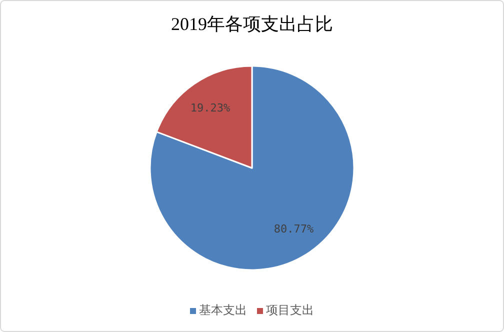 The height and width of the screenshot is (332, 504). I want to click on data-label: 19.23%, so click(210, 108).